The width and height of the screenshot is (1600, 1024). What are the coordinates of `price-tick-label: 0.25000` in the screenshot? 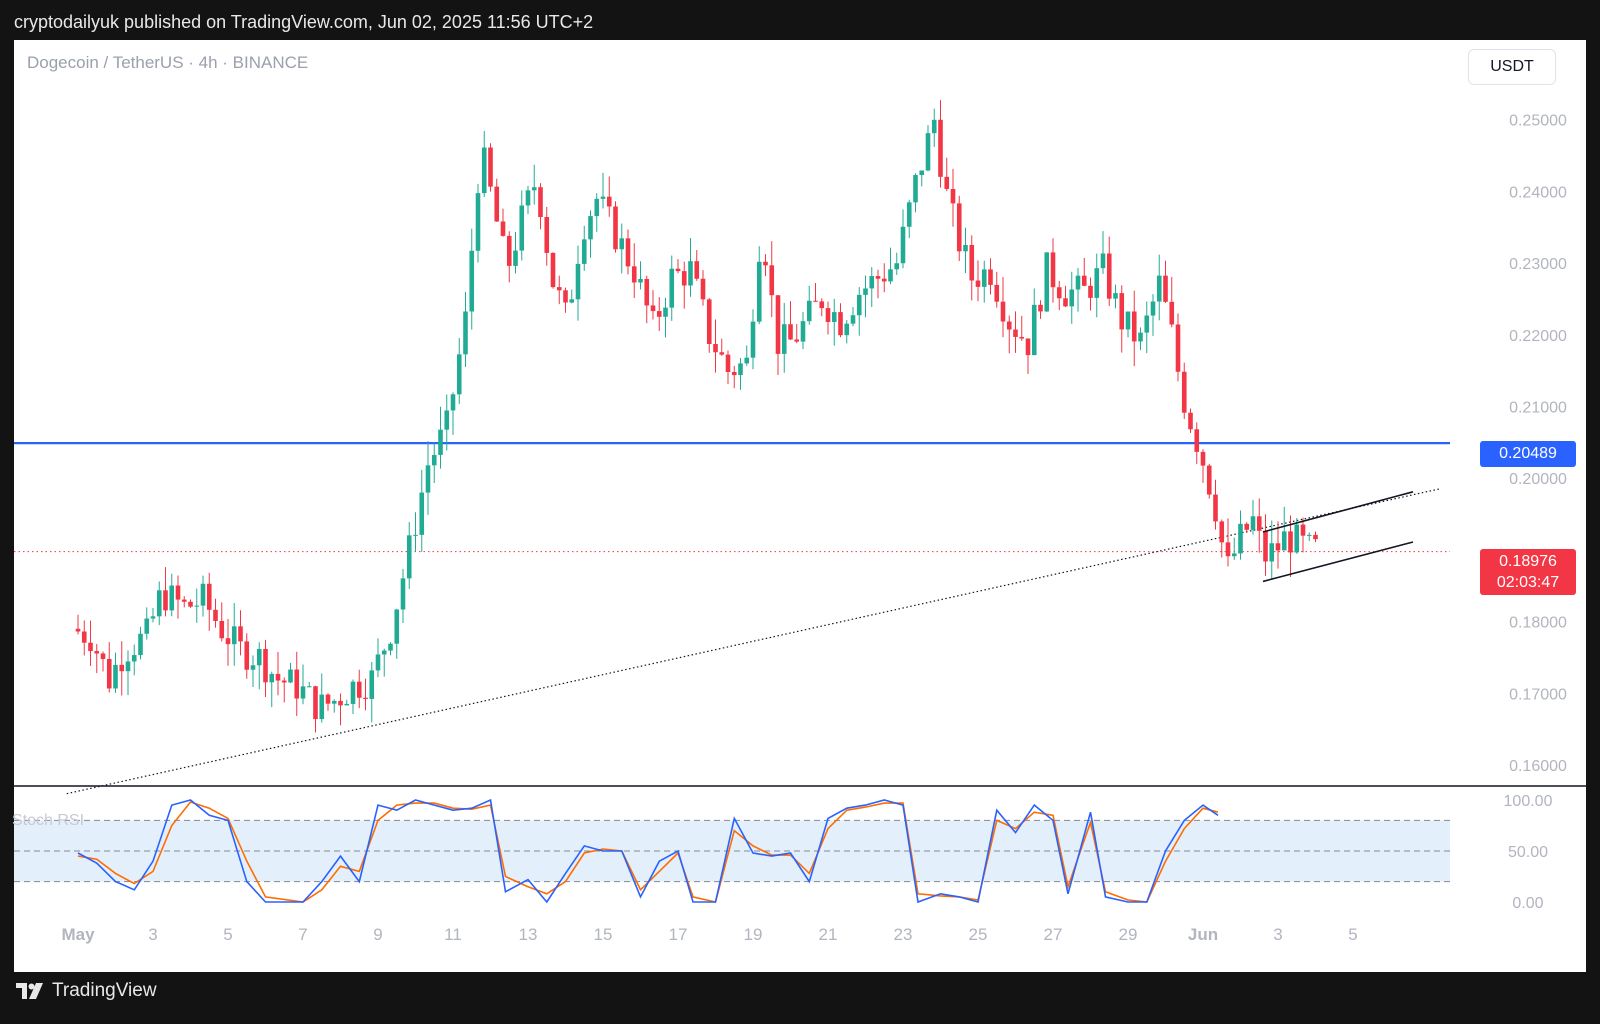 It's located at (1538, 121).